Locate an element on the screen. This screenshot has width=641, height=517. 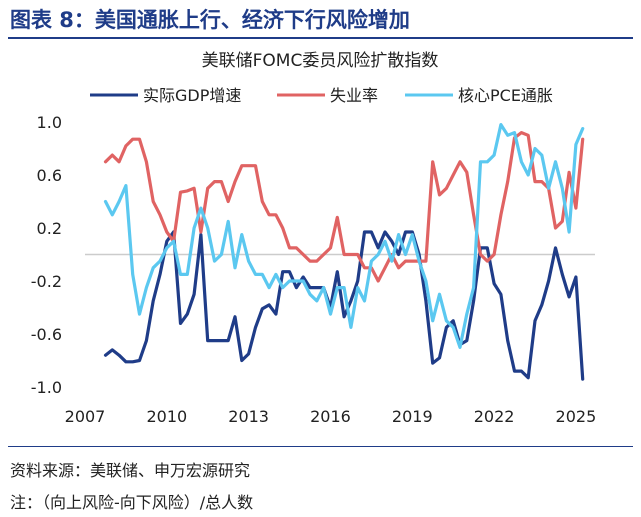
x-axis: 2007 2010 2013 2016 2019 2022 2025 is located at coordinates (331, 416).